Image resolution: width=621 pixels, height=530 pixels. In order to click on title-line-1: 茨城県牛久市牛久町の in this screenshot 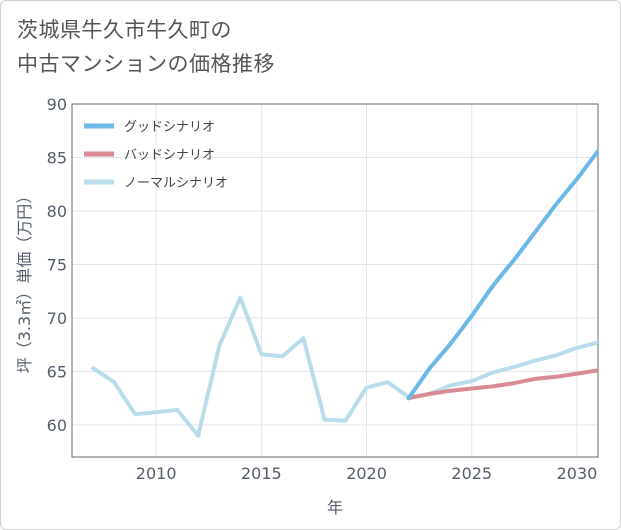, I will do `click(124, 30)`.